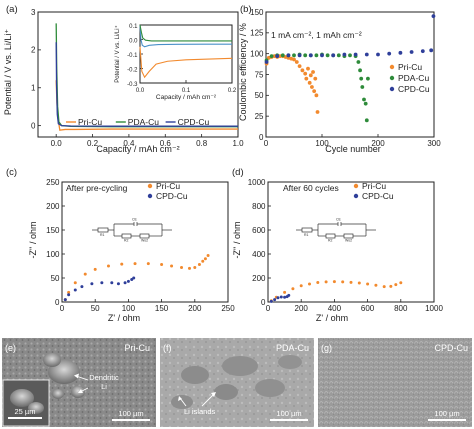  Describe the element at coordinates (451, 348) in the screenshot. I see `sem-g-sample-label: CPD-Cu` at that location.